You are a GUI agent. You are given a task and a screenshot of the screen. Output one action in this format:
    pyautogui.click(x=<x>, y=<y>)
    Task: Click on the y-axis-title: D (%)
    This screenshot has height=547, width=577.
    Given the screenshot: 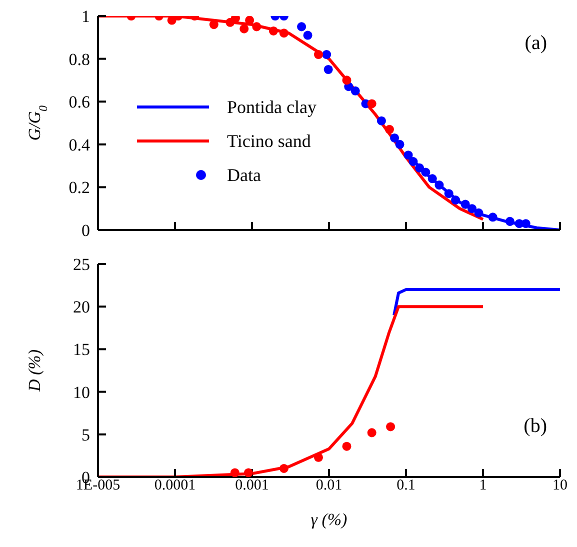 What is the action you would take?
    pyautogui.click(x=34, y=371)
    